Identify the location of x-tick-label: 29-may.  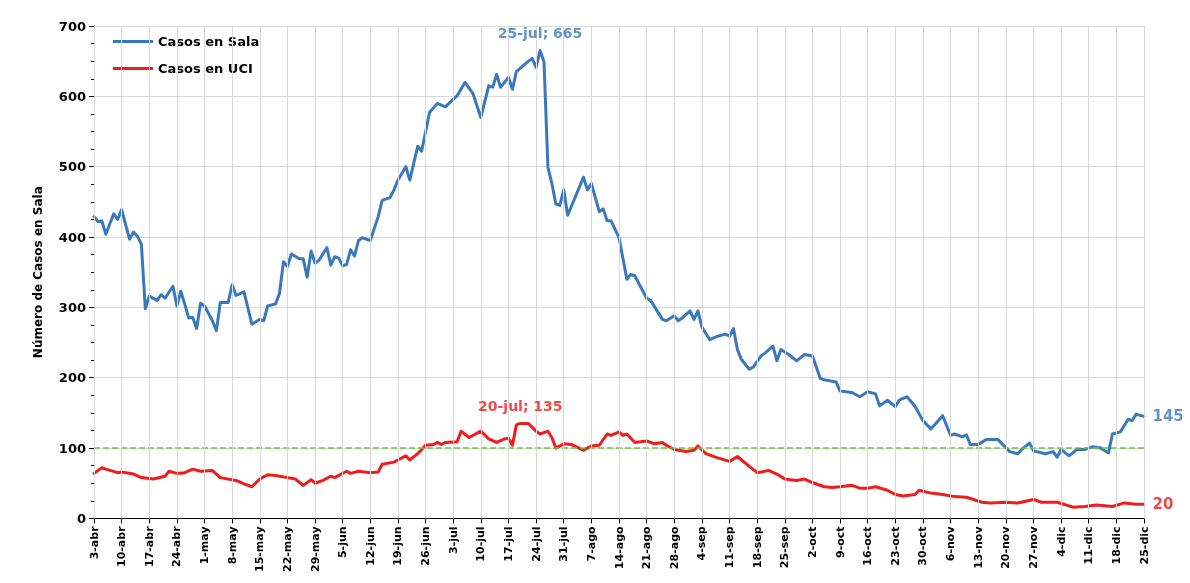
(315, 549).